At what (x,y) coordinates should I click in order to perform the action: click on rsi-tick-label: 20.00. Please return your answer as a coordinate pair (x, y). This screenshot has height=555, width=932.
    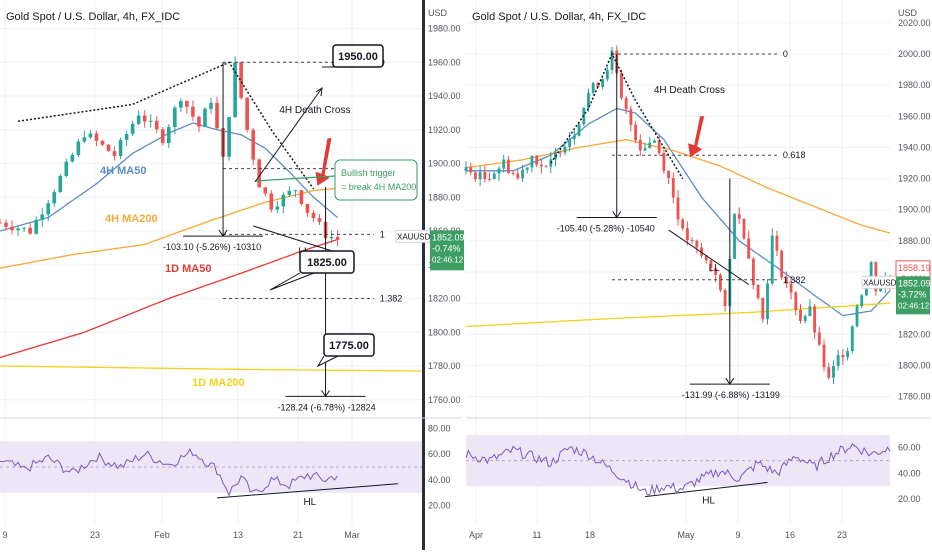
    Looking at the image, I should click on (439, 506).